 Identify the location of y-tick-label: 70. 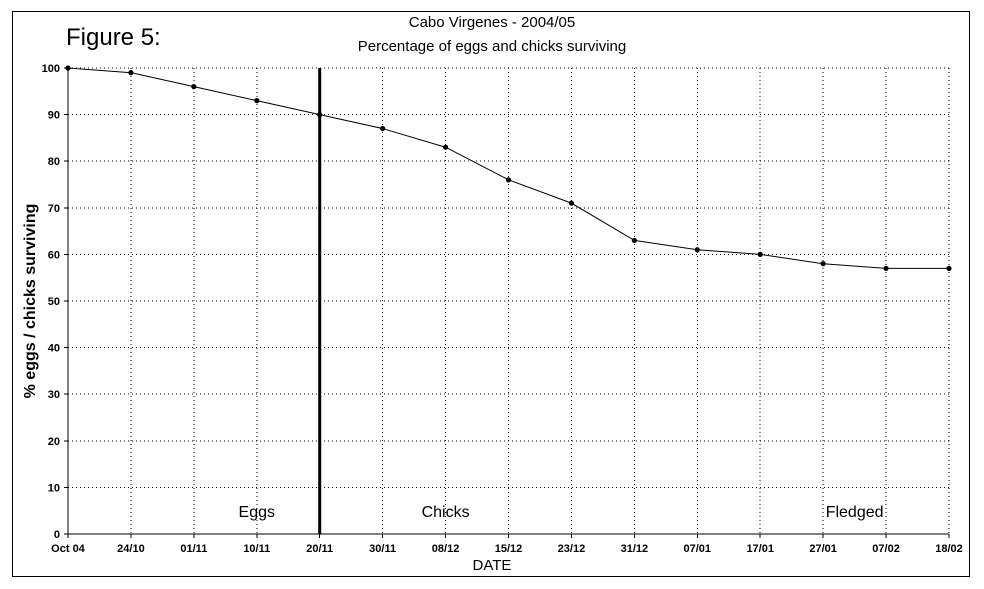
(54, 209).